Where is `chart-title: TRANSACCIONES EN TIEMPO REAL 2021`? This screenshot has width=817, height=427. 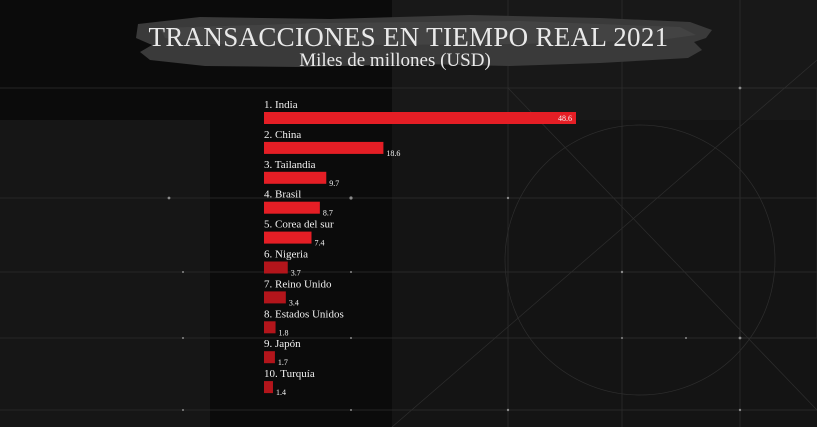 chart-title: TRANSACCIONES EN TIEMPO REAL 2021 is located at coordinates (408, 37).